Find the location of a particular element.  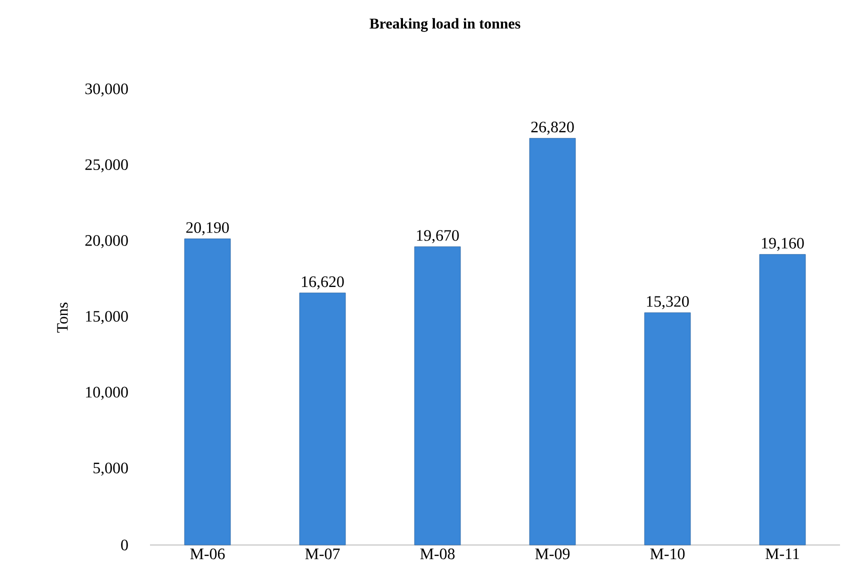

data-label: 15,320 is located at coordinates (667, 303).